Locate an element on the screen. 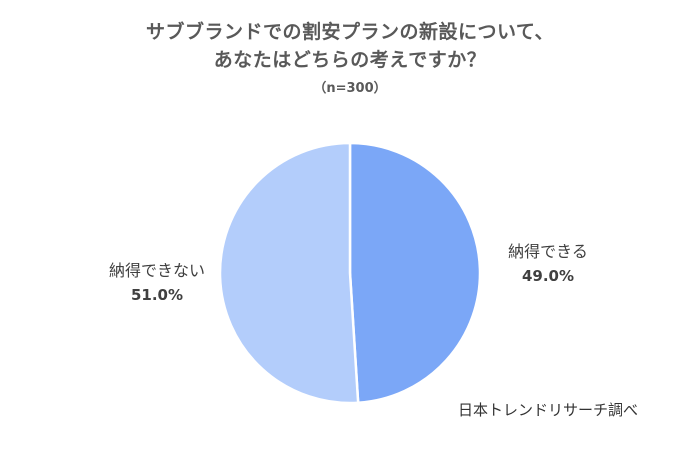 The image size is (700, 449). chart-subtitle: （n=300） is located at coordinates (350, 88).